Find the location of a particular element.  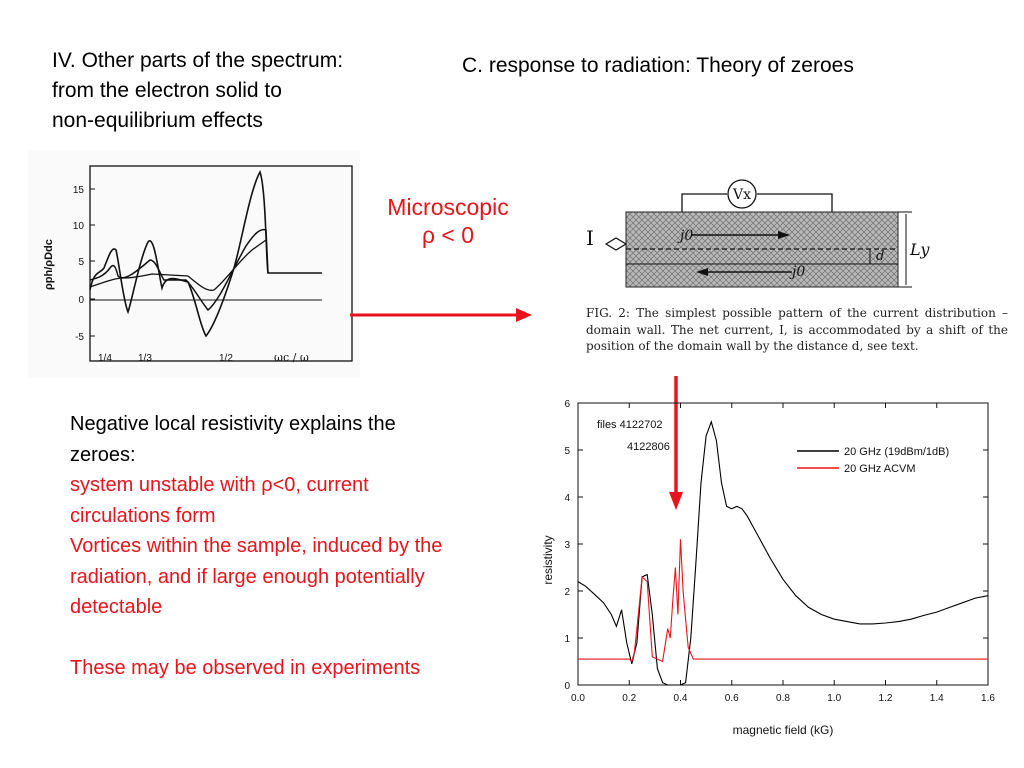

y-tick-label: 0 is located at coordinates (567, 686).